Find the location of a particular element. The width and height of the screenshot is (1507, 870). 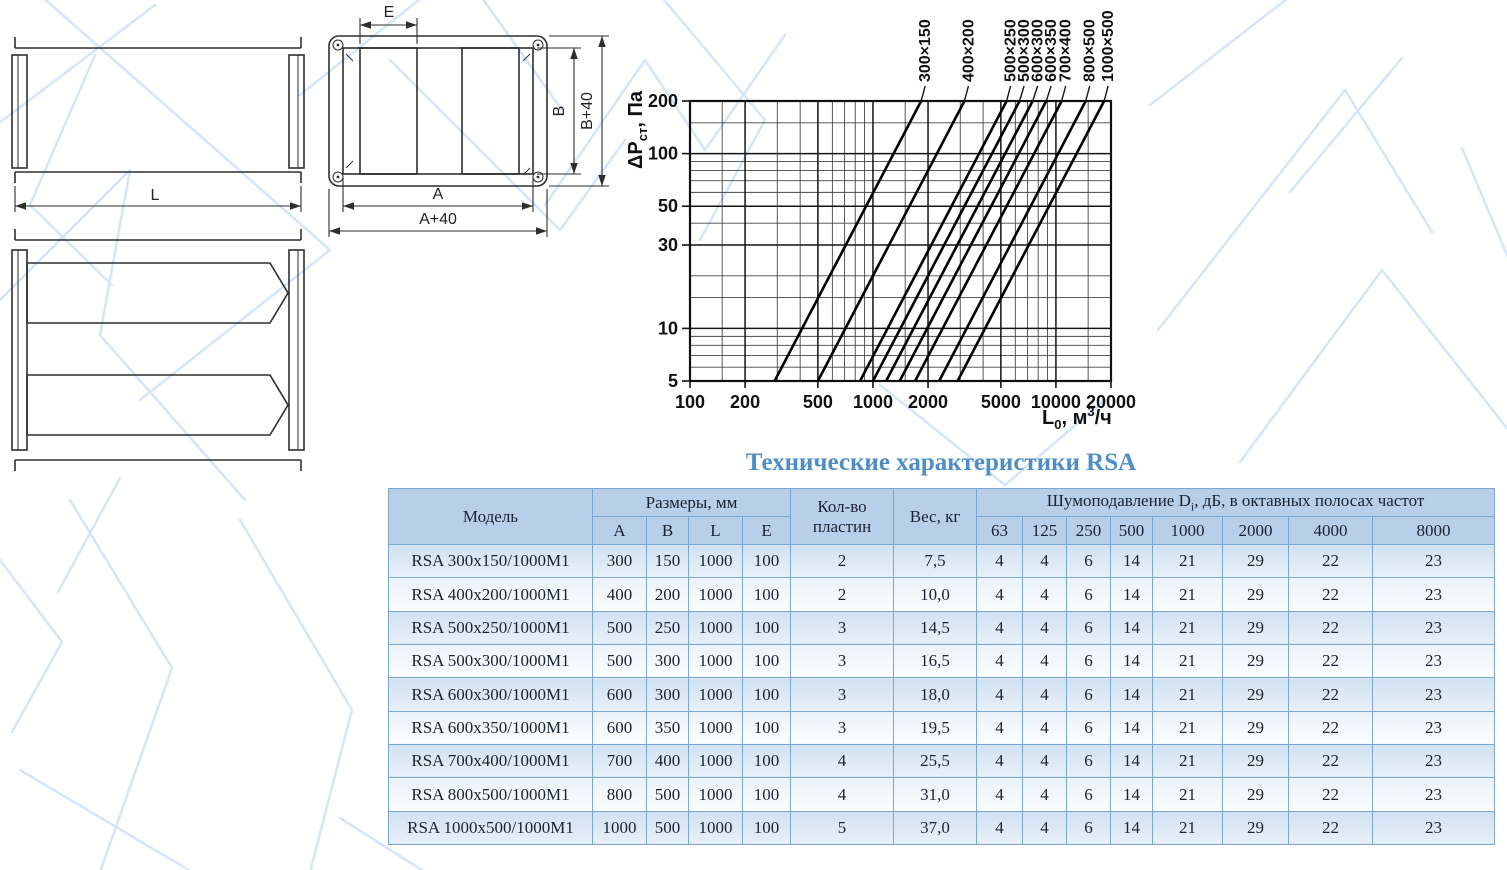

left-flange is located at coordinates (19, 111).